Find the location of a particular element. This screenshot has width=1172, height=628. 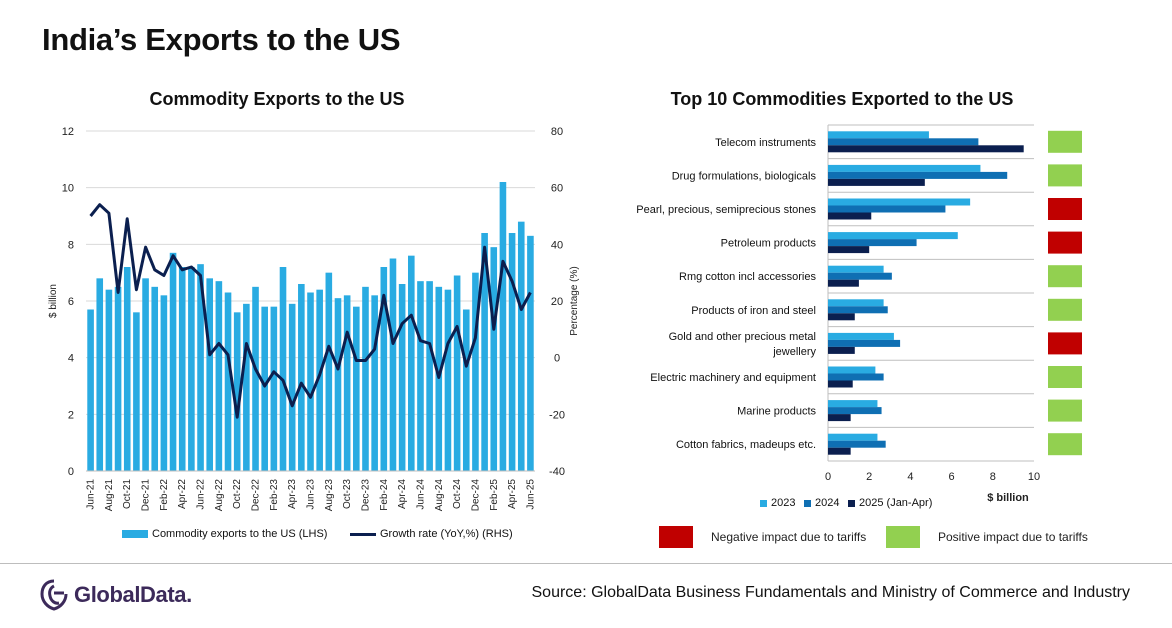

x-tick-label: Apr-23 is located at coordinates (292, 494).